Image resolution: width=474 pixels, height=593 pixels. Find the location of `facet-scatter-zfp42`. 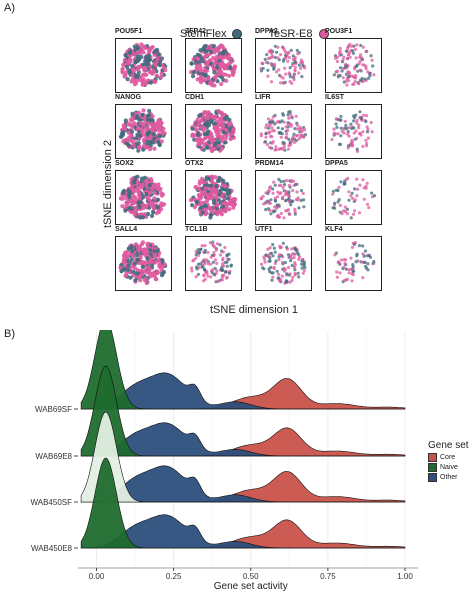

facet-scatter-zfp42 is located at coordinates (213, 65).